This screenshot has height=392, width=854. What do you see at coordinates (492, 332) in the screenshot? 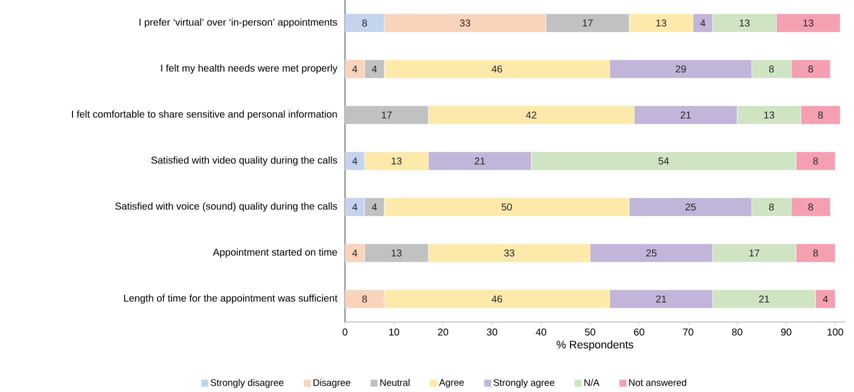
I see `x-tick-label: 30` at bounding box center [492, 332].